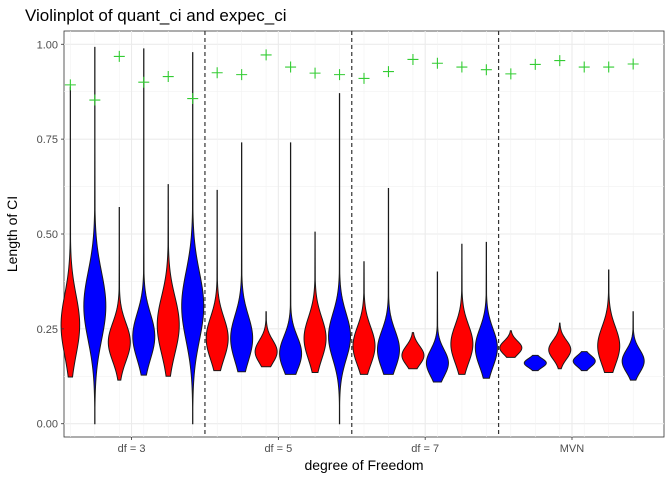 This screenshot has height=480, width=672. Describe the element at coordinates (47, 425) in the screenshot. I see `y-tick-label: 0.00` at that location.